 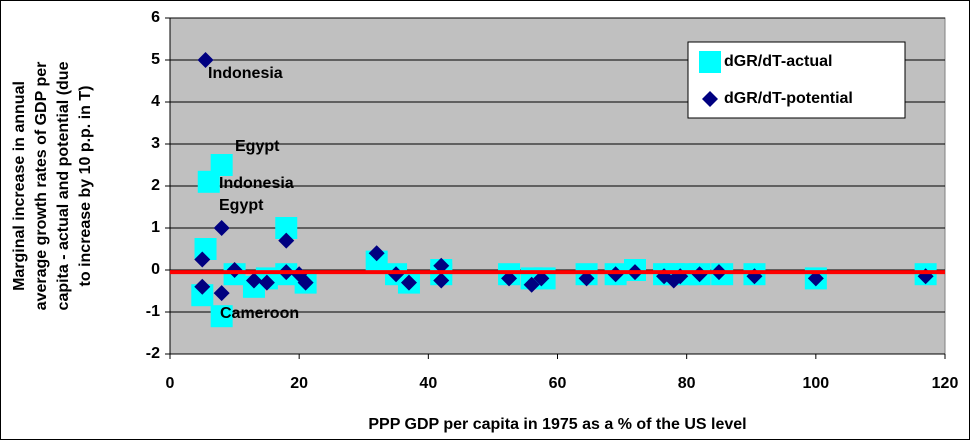 I want to click on x-tick-label: 60, so click(x=558, y=383).